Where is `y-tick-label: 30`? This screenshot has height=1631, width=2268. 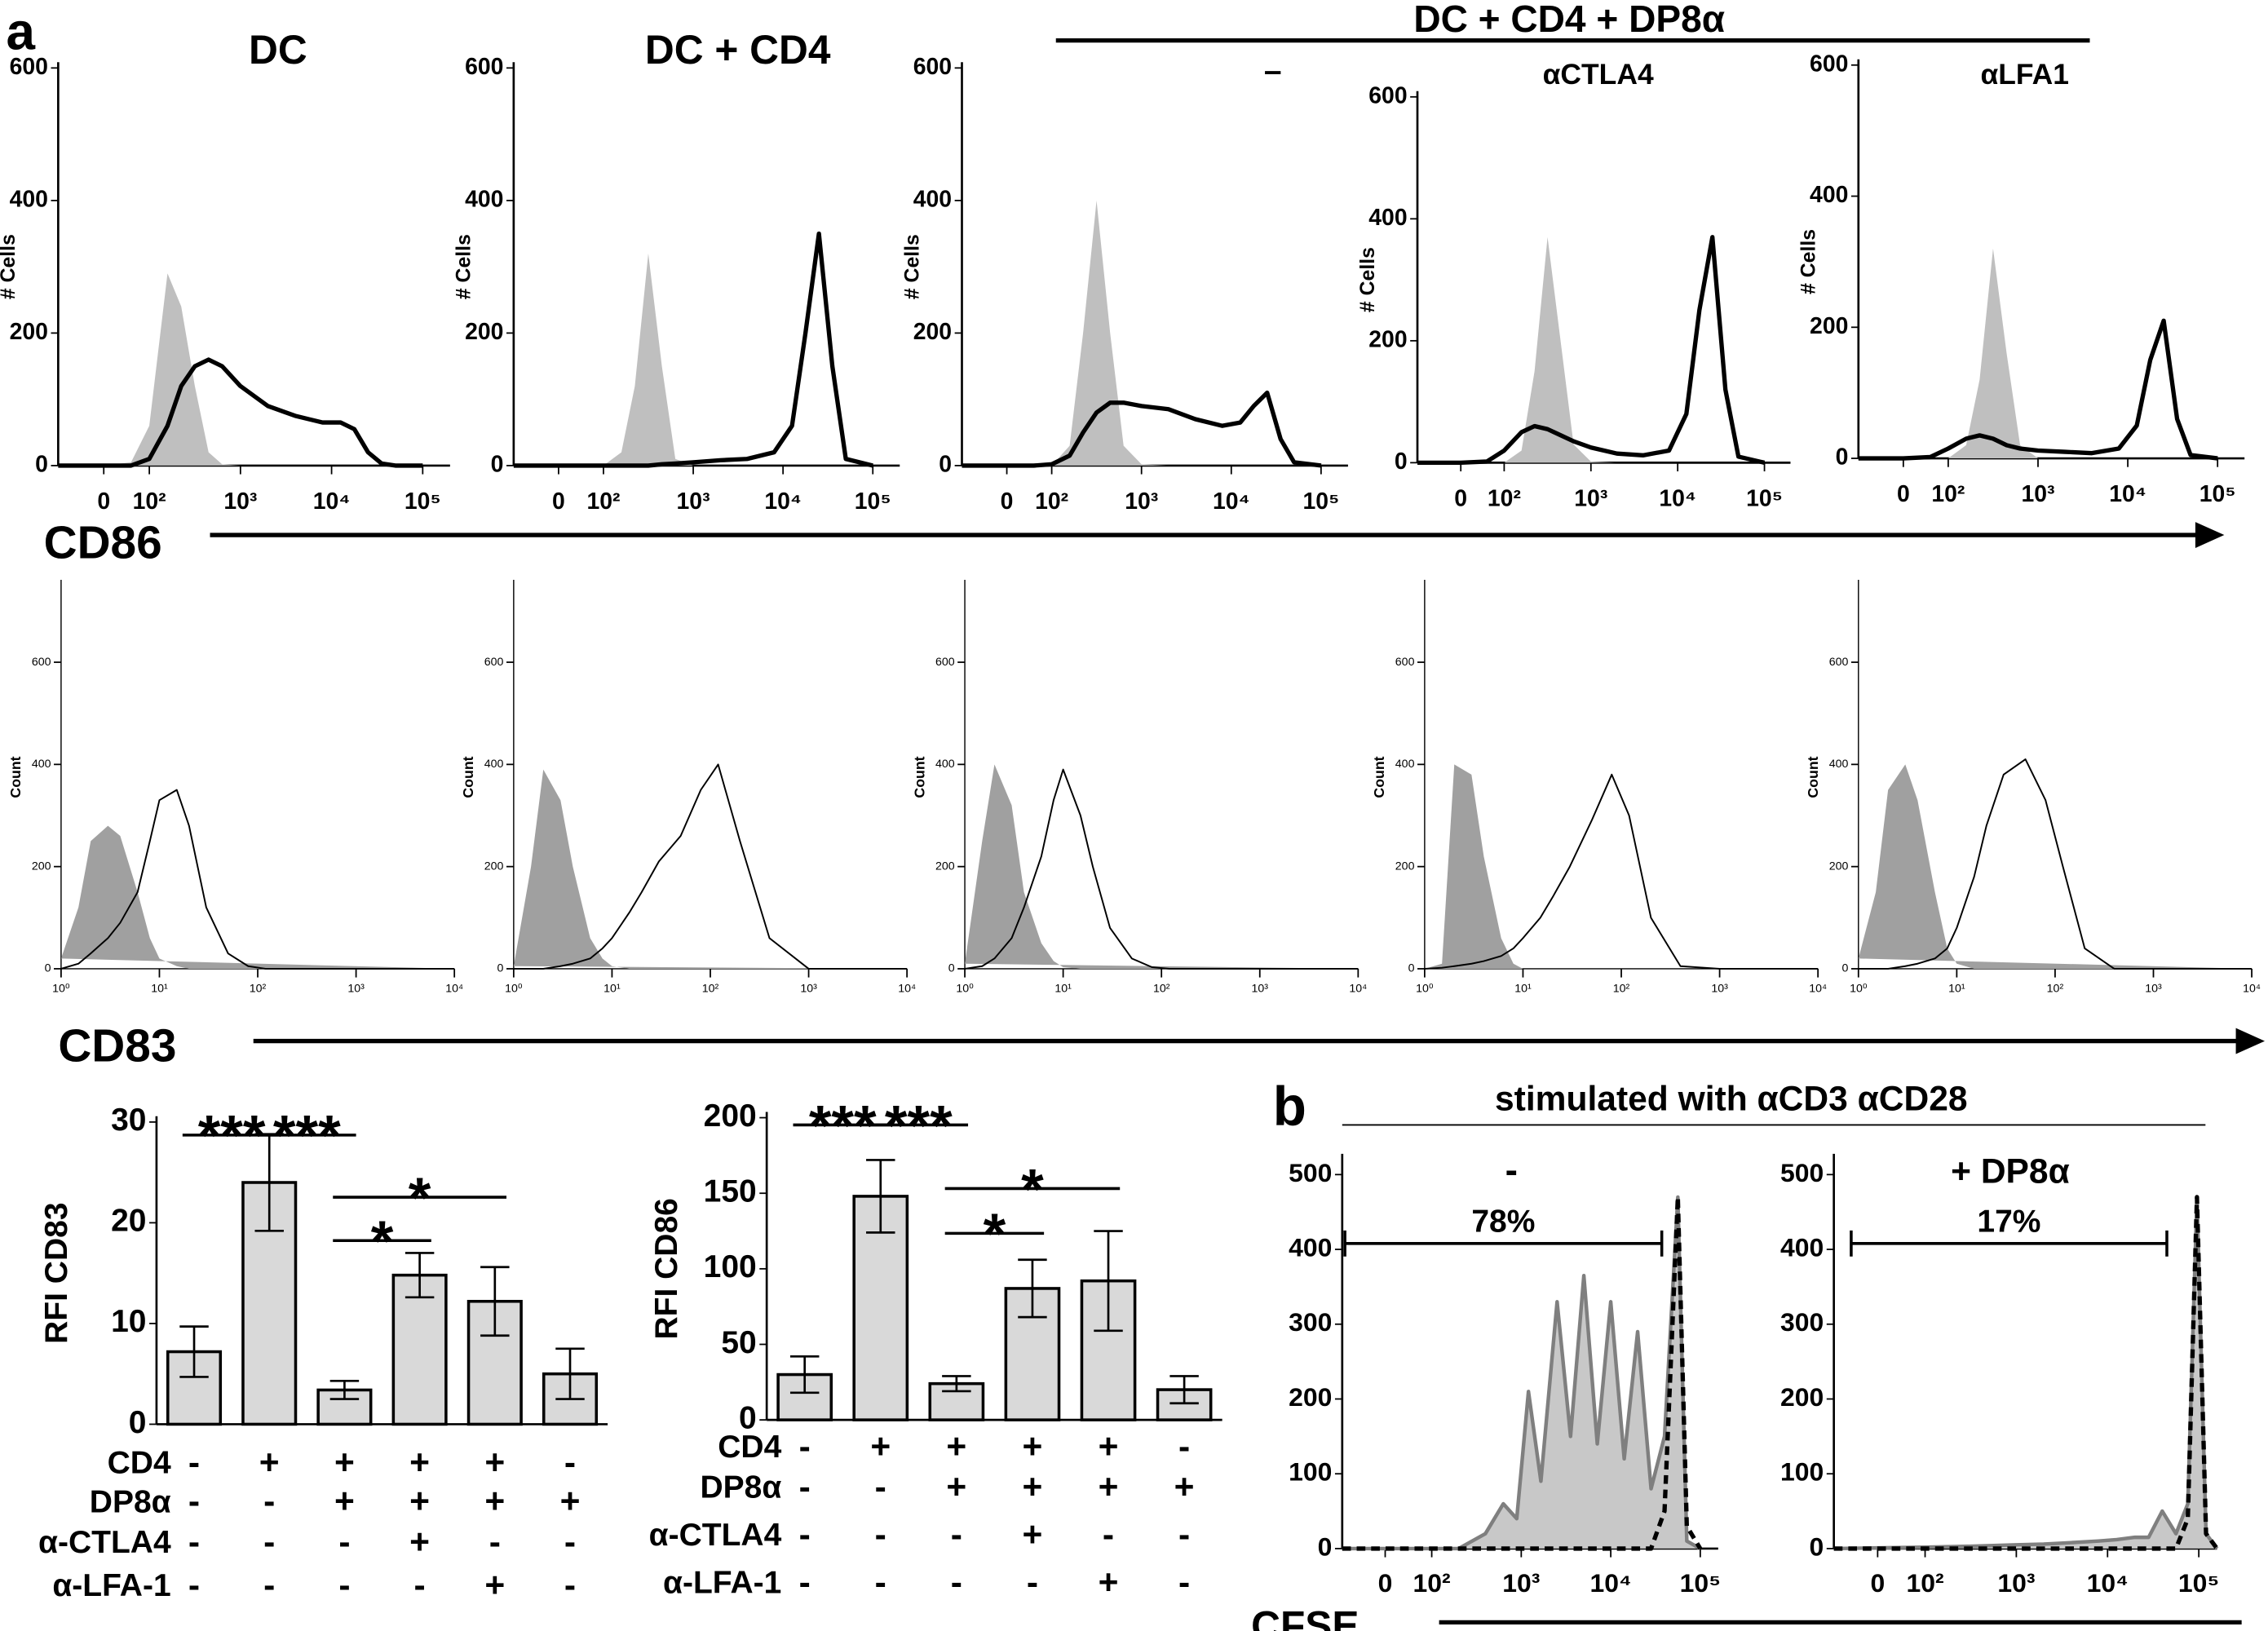 y-tick-label: 30 is located at coordinates (128, 1120).